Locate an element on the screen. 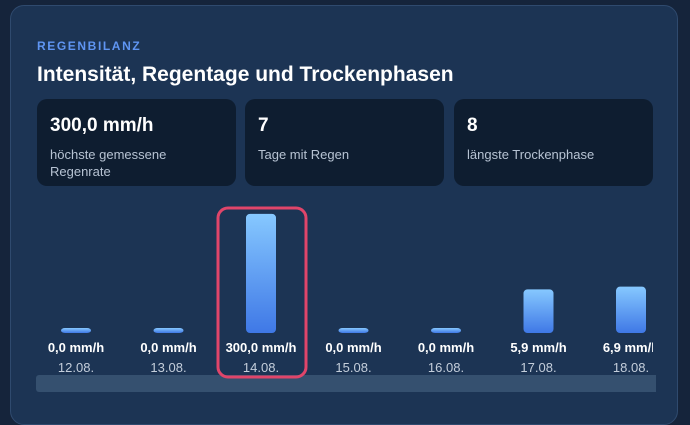 The width and height of the screenshot is (690, 425). category-label: 14.08. is located at coordinates (261, 367).